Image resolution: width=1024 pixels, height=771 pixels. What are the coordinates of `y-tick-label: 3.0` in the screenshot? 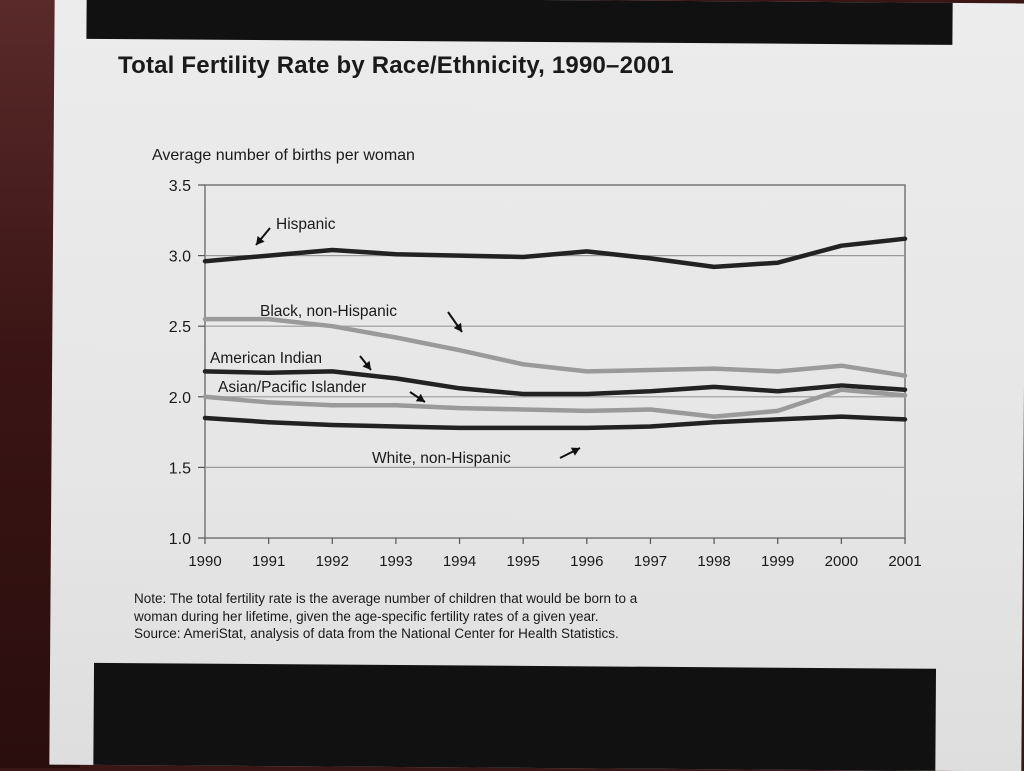 It's located at (180, 257).